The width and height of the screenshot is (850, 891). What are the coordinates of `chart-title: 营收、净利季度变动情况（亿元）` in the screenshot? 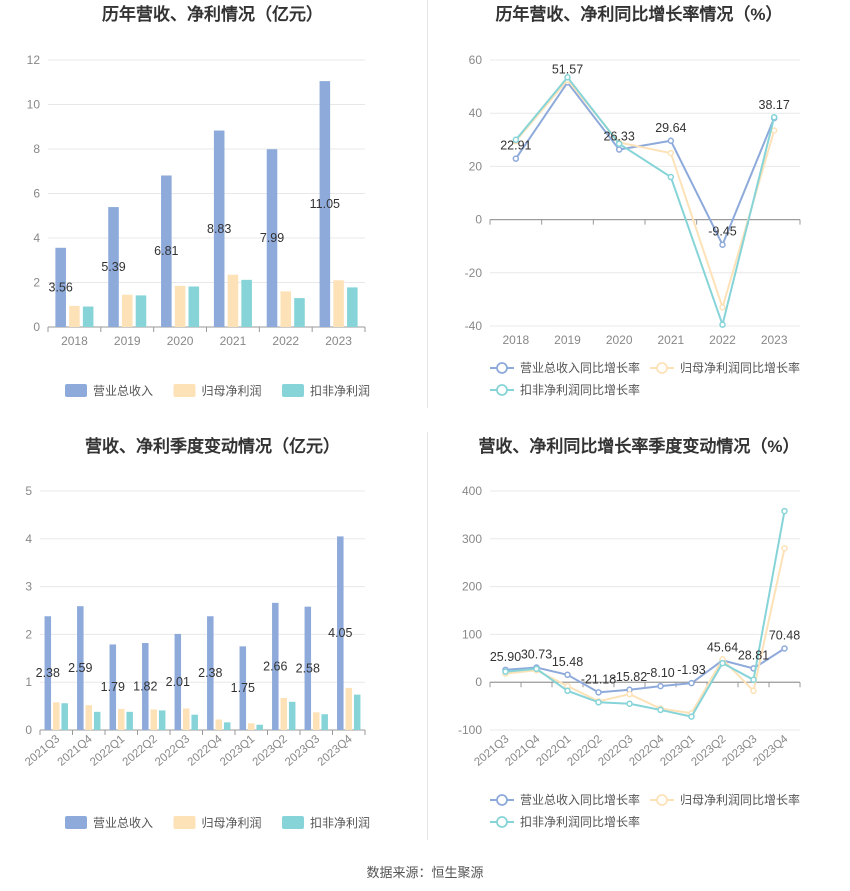 It's located at (212, 446).